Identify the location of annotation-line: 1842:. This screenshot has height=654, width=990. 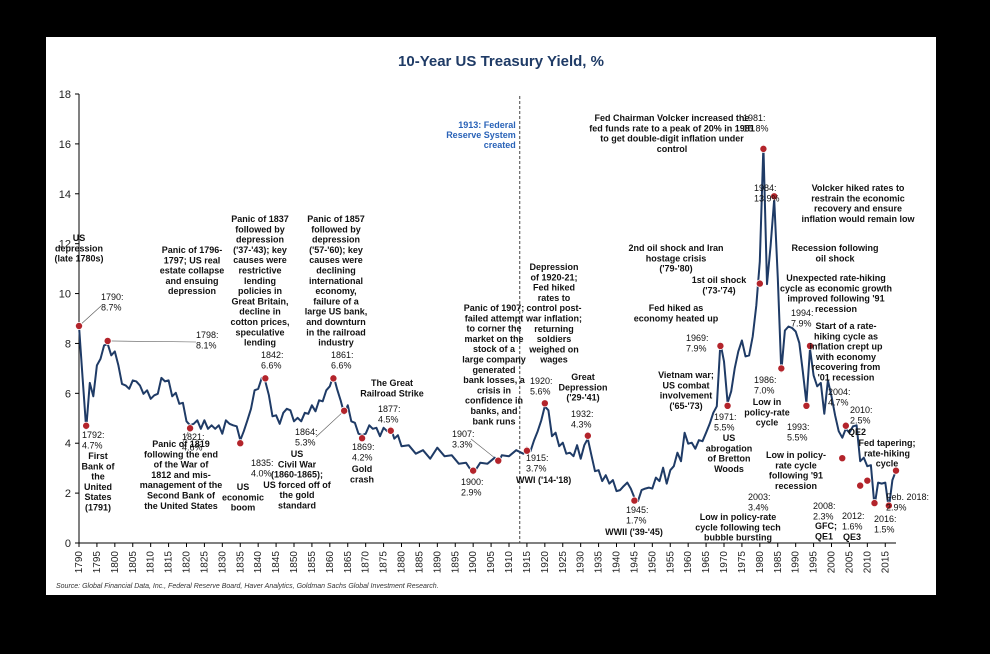
(272, 355).